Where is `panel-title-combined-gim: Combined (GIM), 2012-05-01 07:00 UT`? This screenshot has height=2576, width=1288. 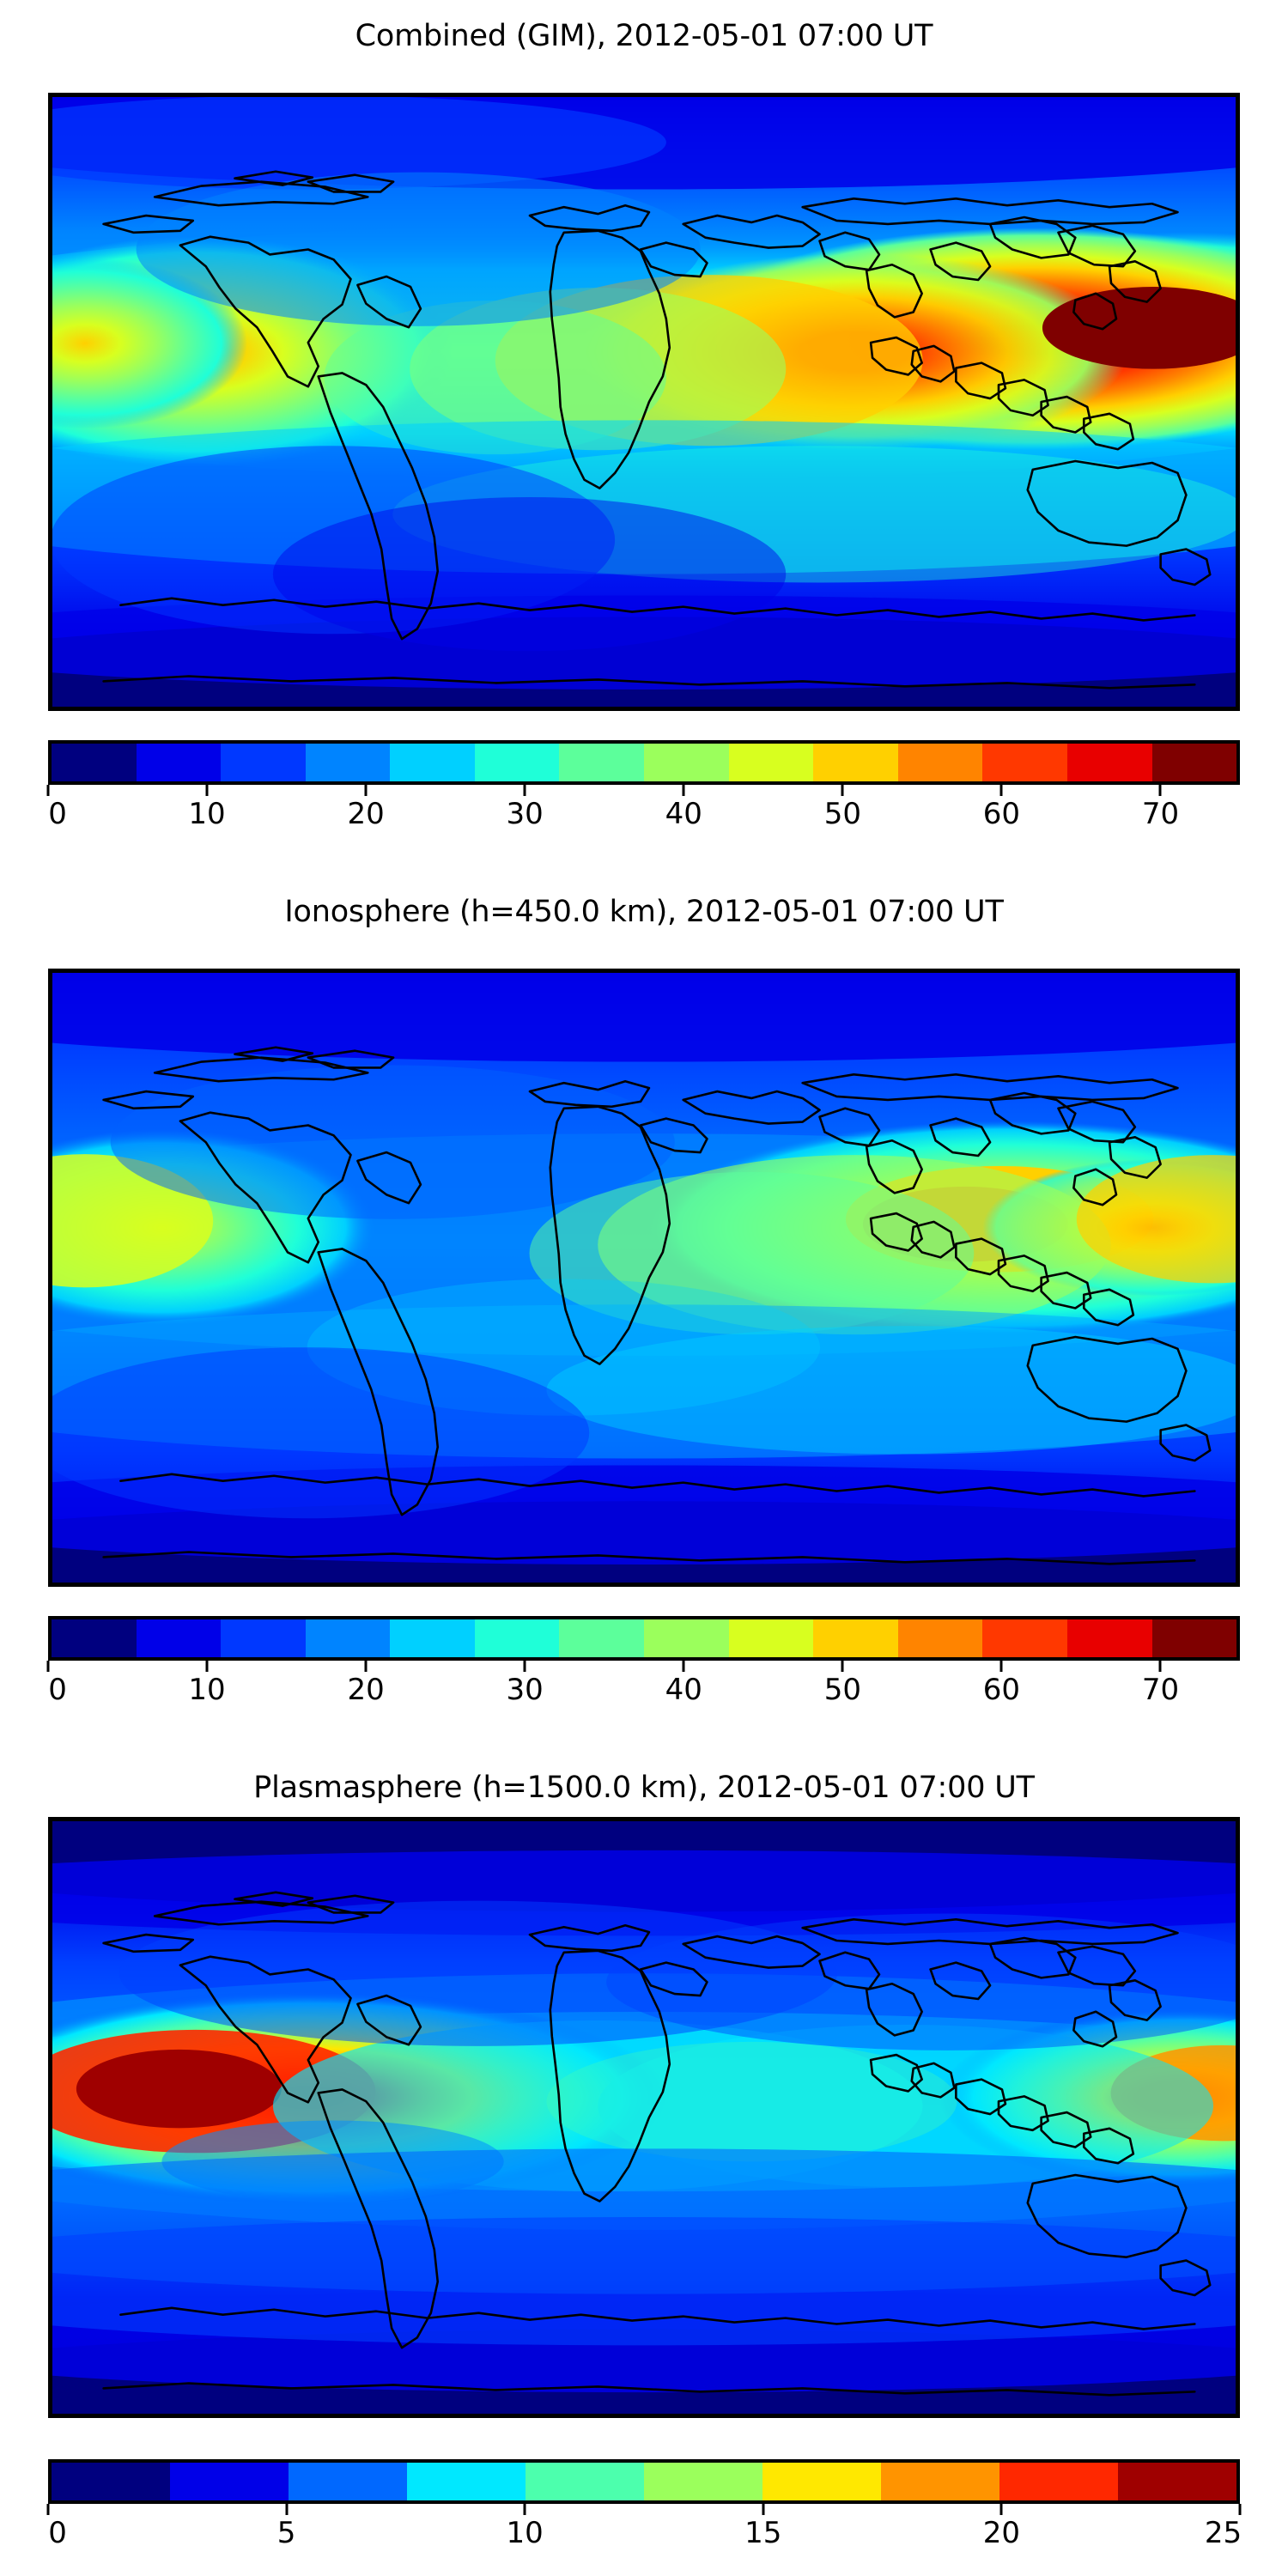
panel-title-combined-gim: Combined (GIM), 2012-05-01 07:00 UT is located at coordinates (644, 36).